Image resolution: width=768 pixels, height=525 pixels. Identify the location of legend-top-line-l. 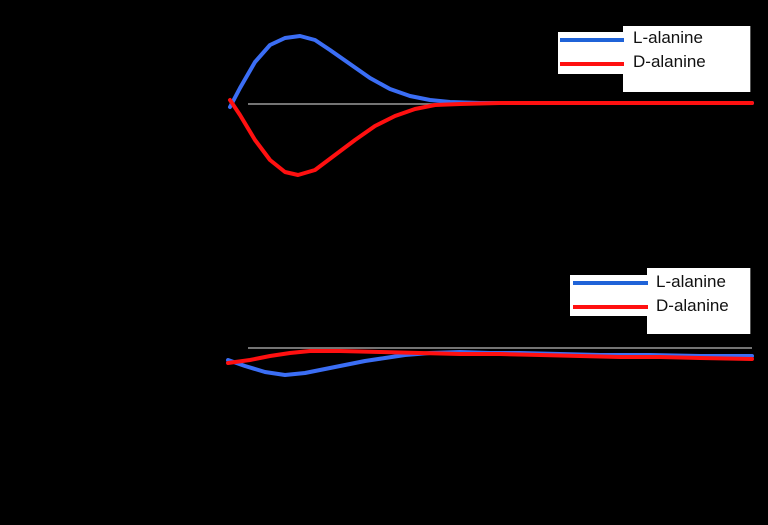
(592, 40).